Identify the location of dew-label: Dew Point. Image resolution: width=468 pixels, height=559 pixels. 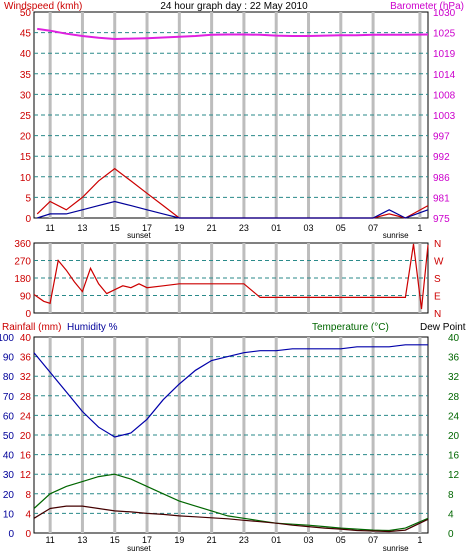
(443, 327).